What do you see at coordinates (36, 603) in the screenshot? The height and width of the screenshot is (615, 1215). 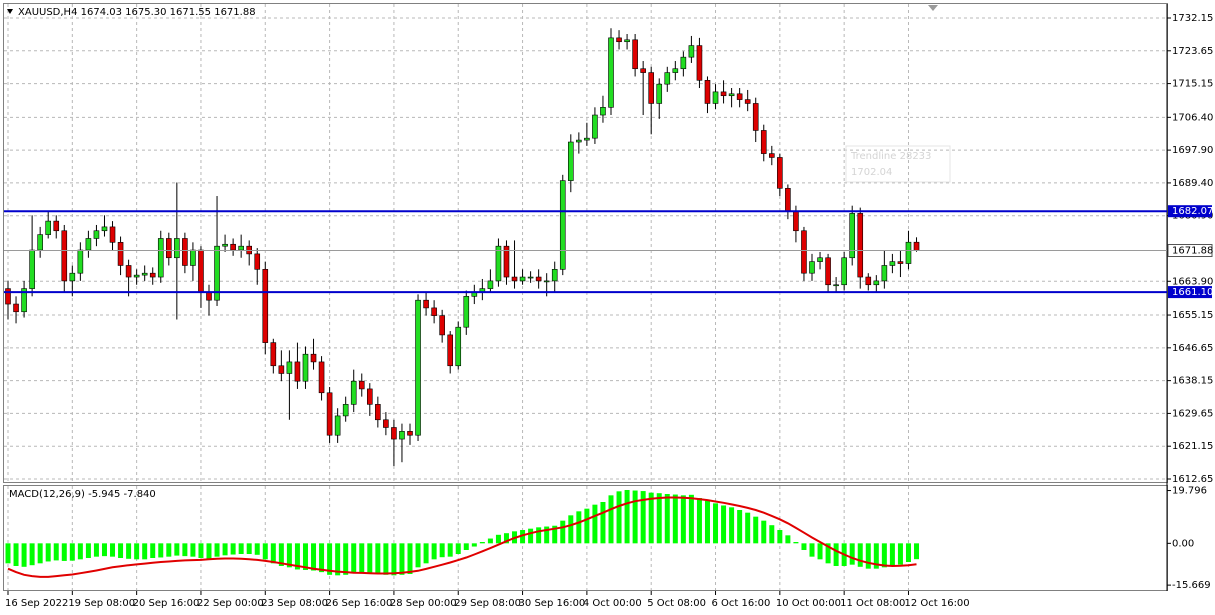 I see `x-tick-label: 16 Sep 2022` at bounding box center [36, 603].